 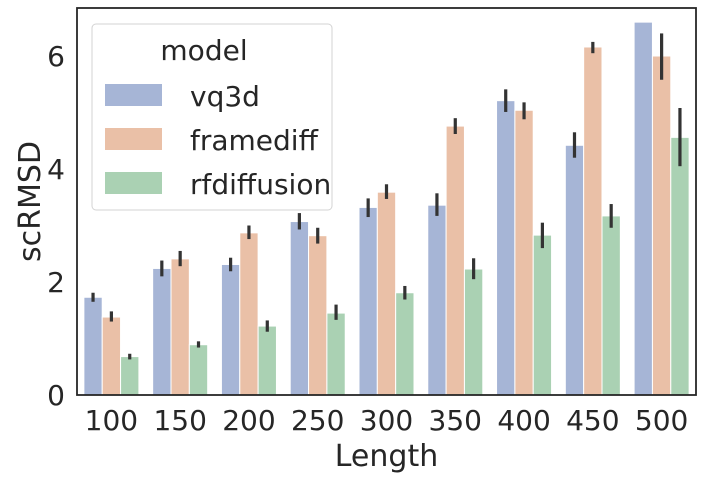 I want to click on y-axis-ticks: 0 2 4 6, so click(x=56, y=226).